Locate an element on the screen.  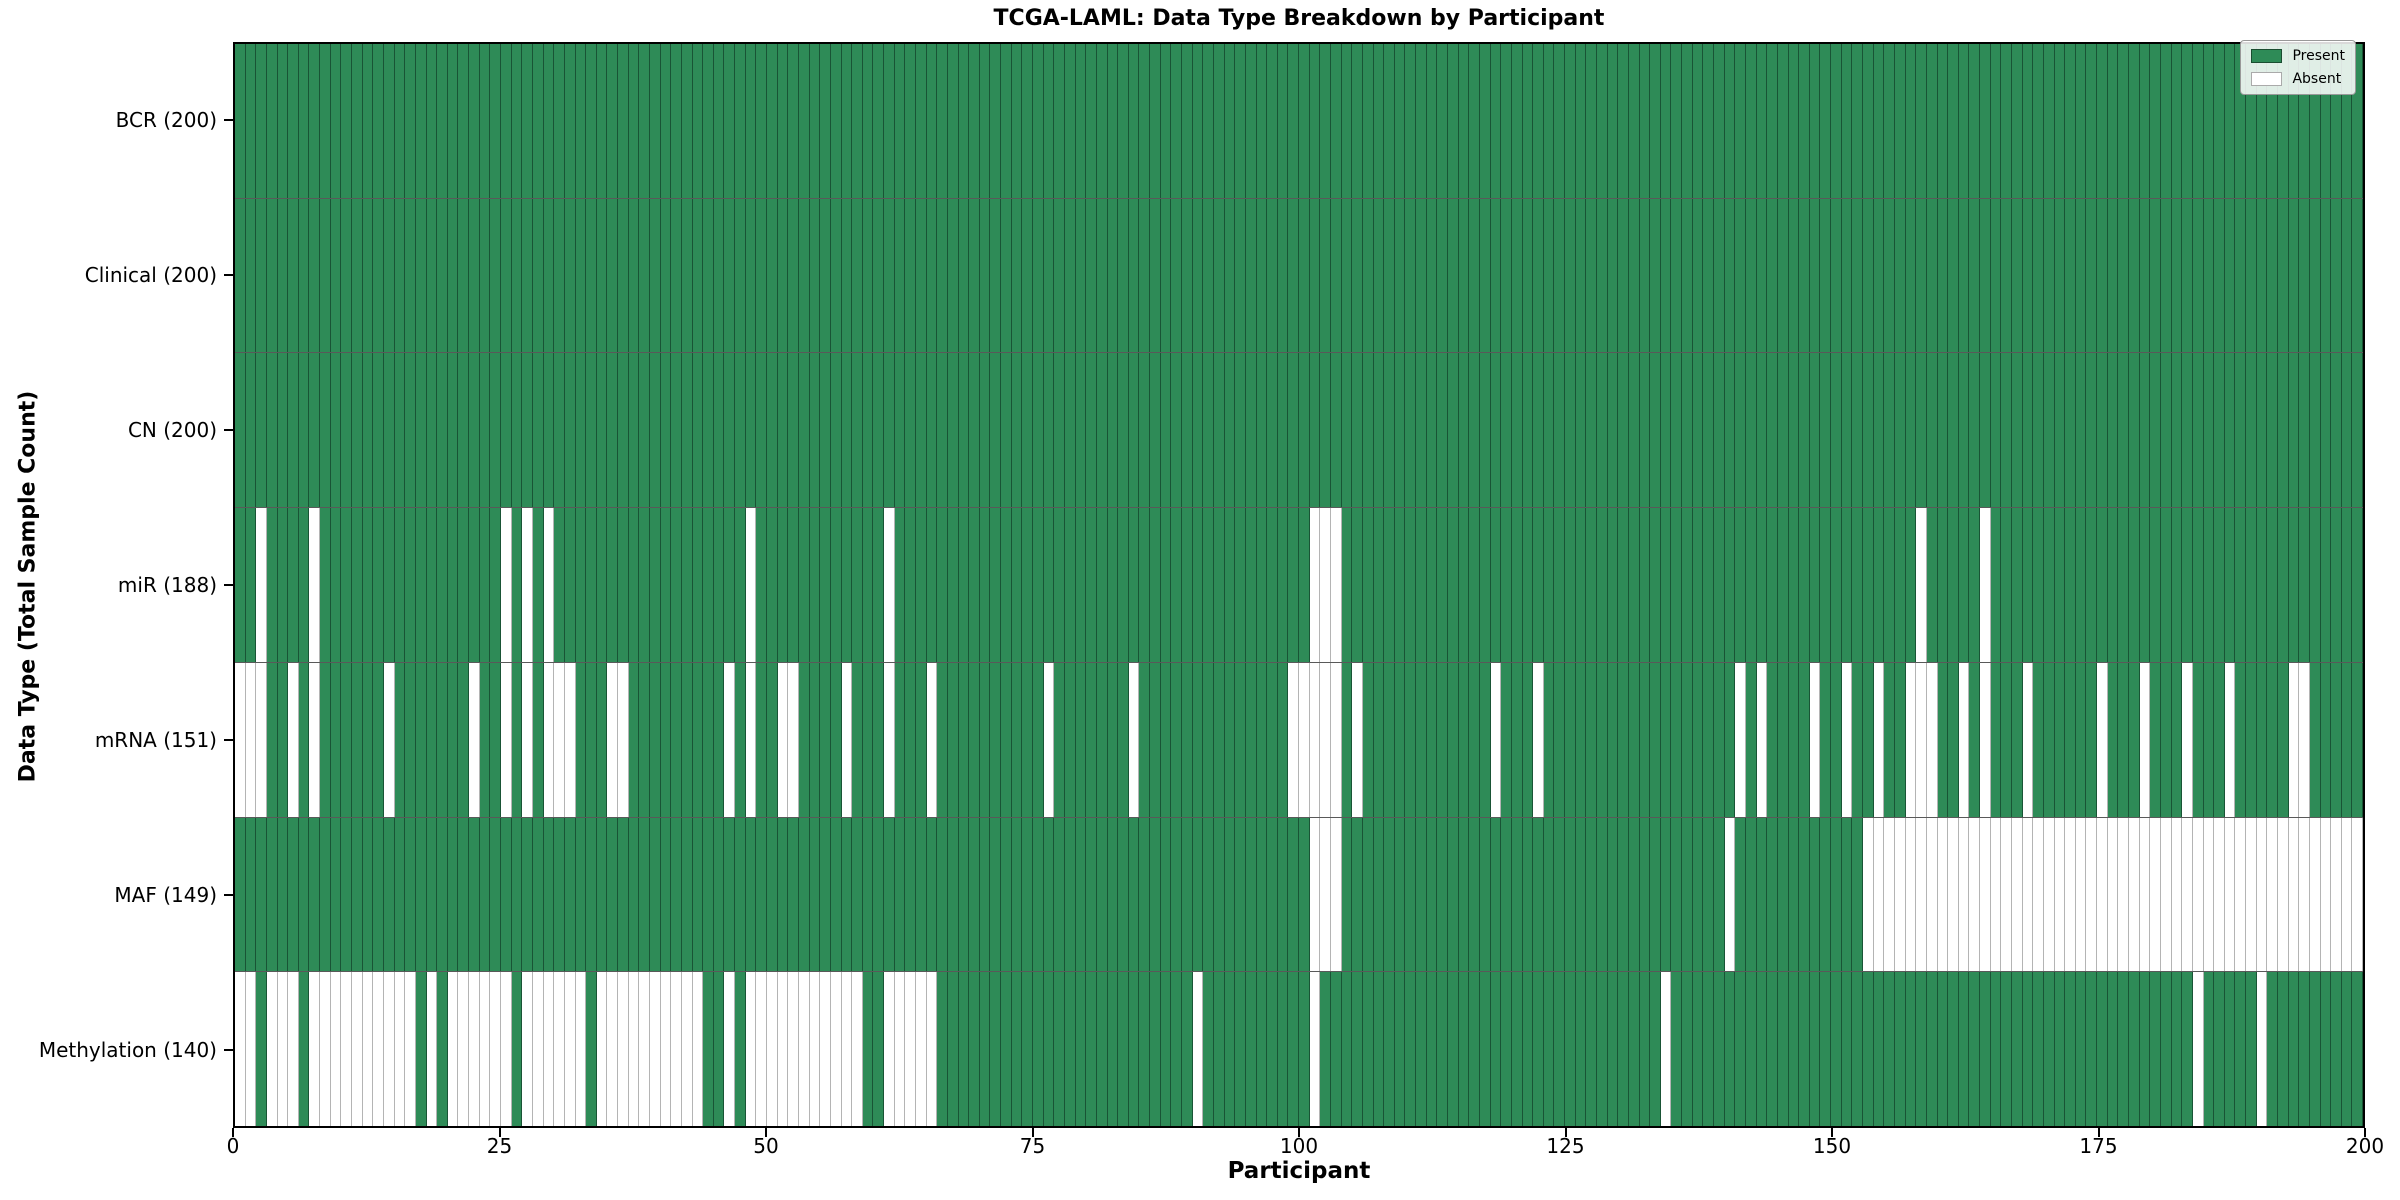
x-axis-label: Participant is located at coordinates (1299, 1171).